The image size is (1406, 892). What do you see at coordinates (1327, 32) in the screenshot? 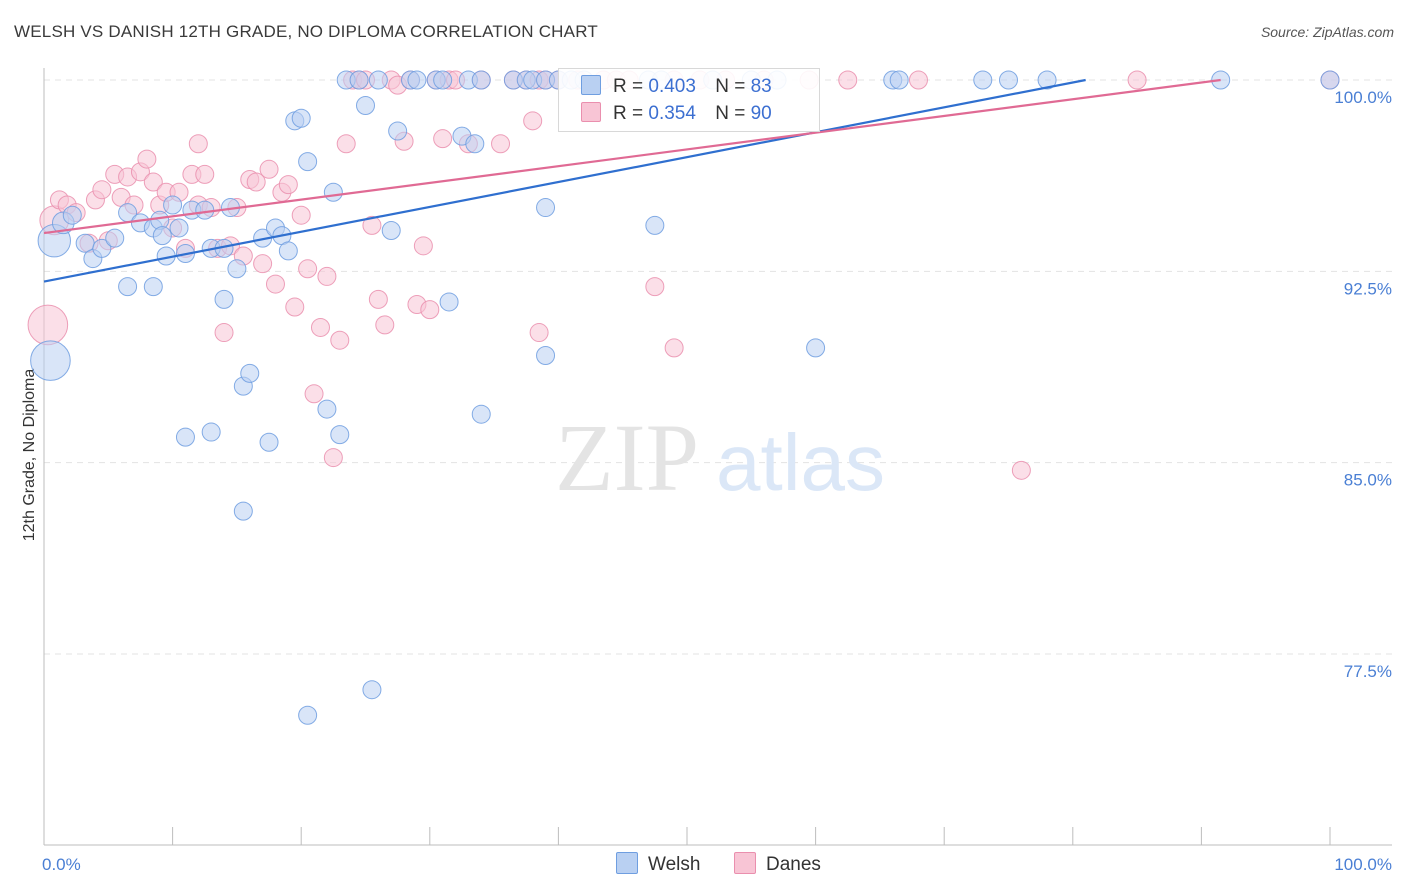
I see `source-label: Source: ZipAtlas.com` at bounding box center [1327, 32].